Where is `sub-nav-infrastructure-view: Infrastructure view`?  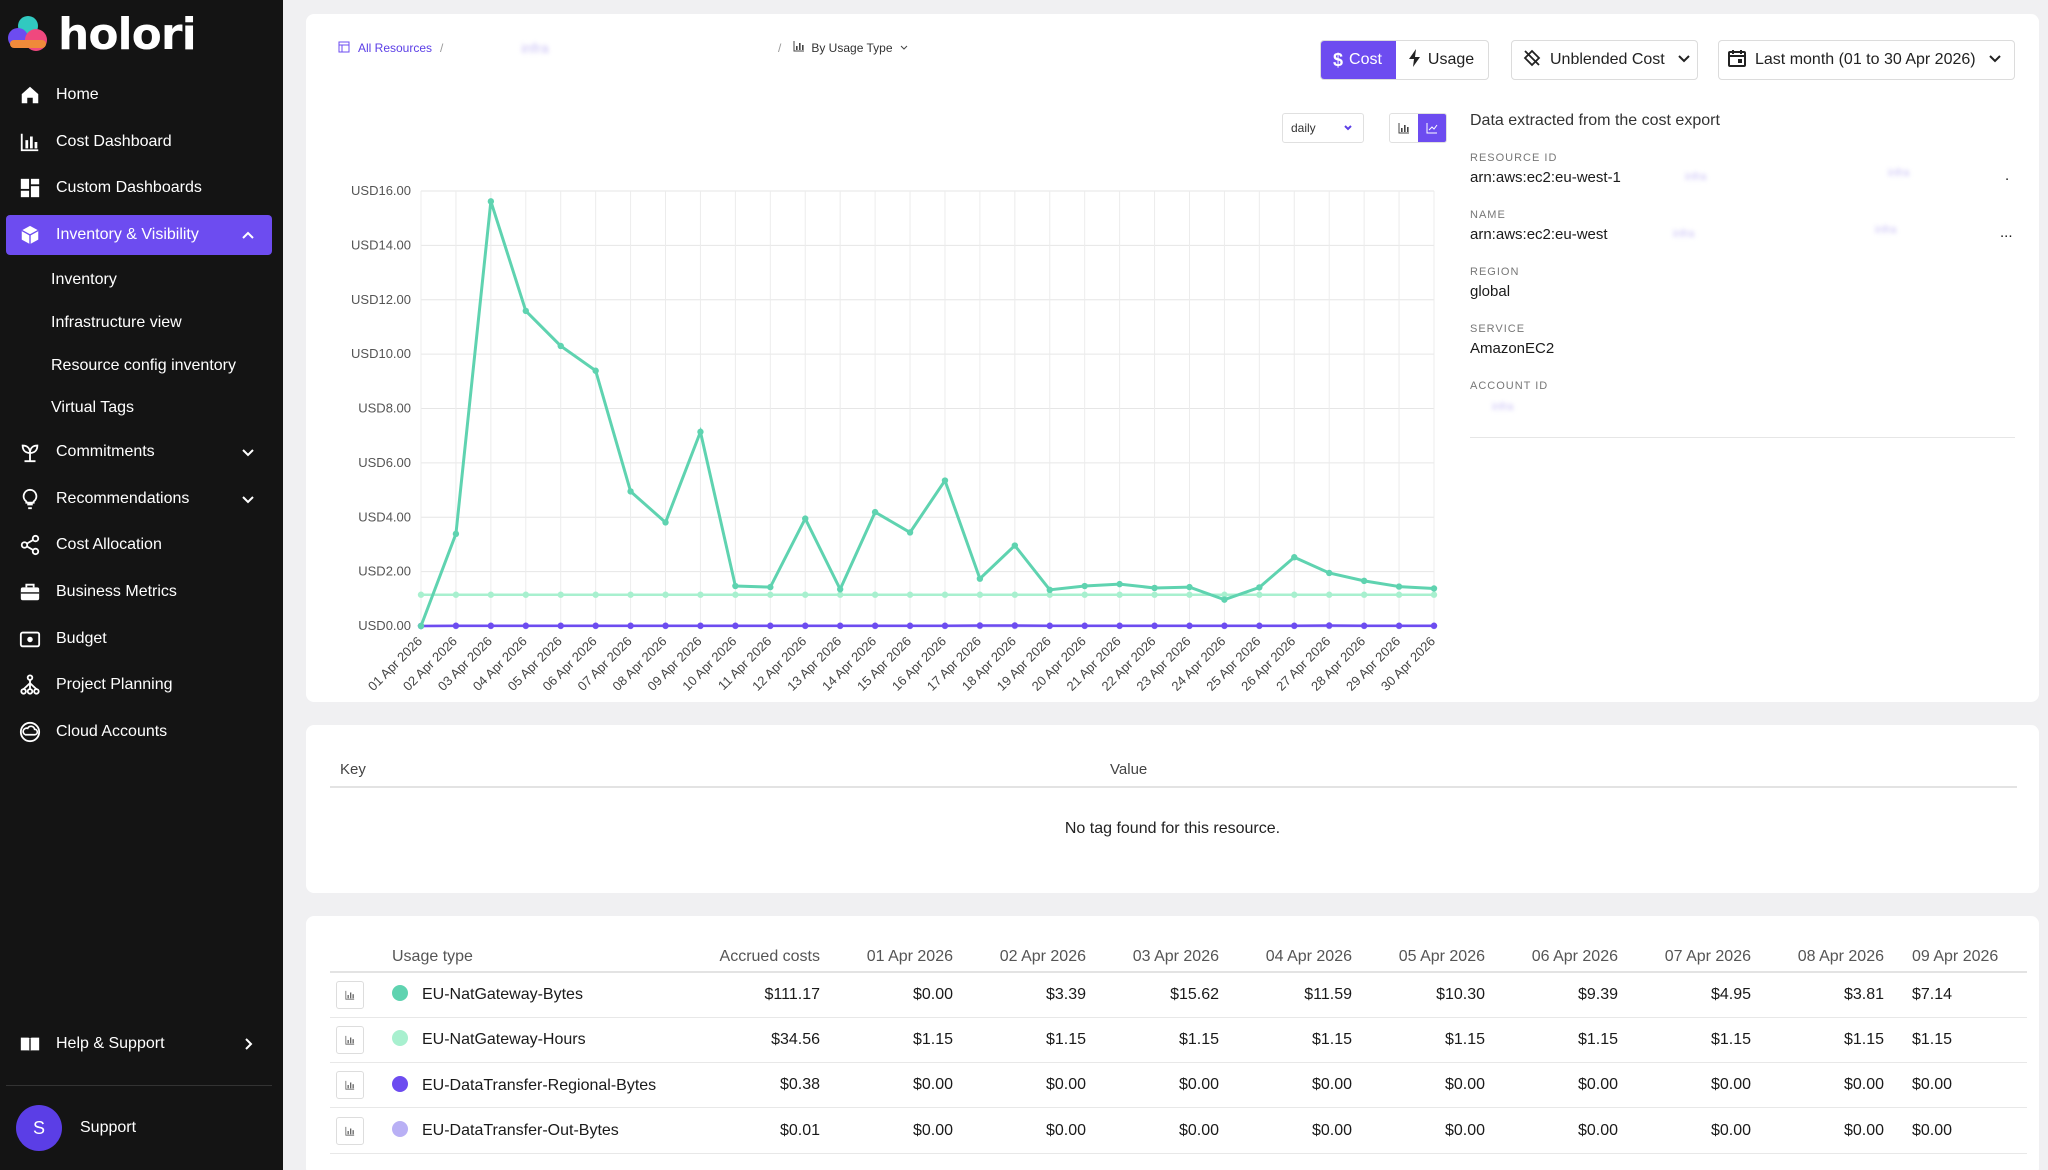 sub-nav-infrastructure-view: Infrastructure view is located at coordinates (116, 323).